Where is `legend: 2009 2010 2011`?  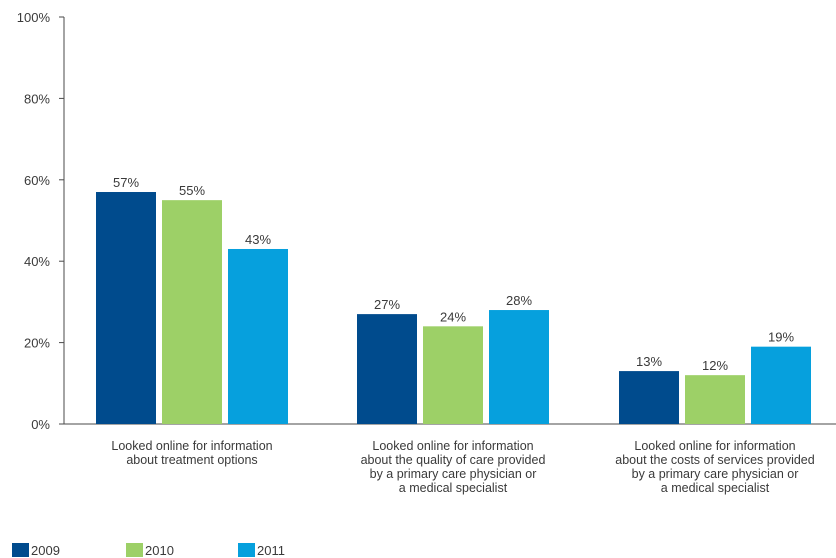 legend: 2009 2010 2011 is located at coordinates (148, 550).